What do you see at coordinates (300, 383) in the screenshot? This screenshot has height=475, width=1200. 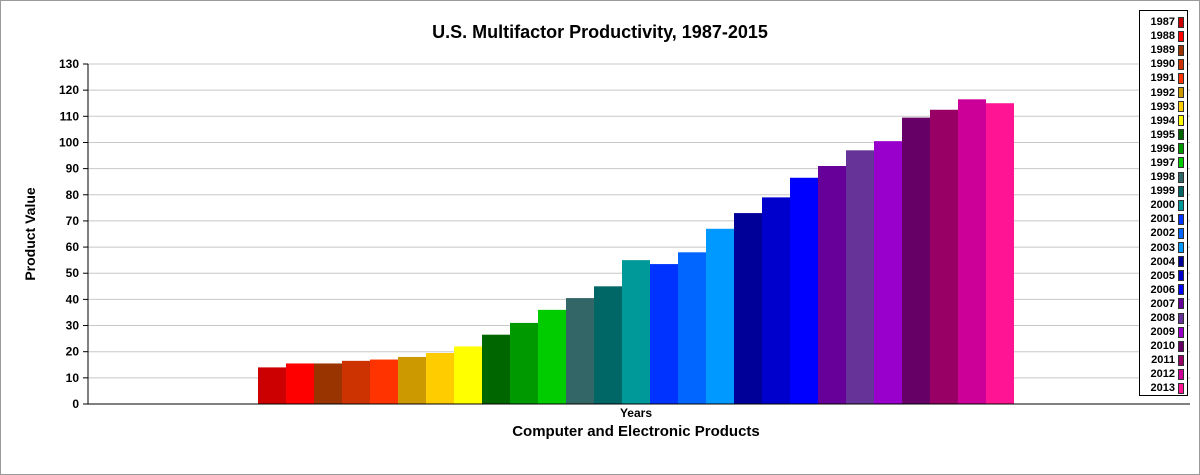 I see `bar-1988` at bounding box center [300, 383].